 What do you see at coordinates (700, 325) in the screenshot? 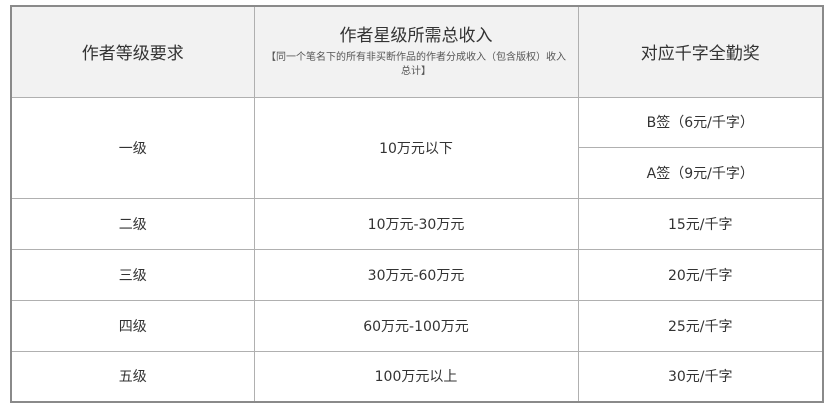
I see `cell-bonus: 25元/千字` at bounding box center [700, 325].